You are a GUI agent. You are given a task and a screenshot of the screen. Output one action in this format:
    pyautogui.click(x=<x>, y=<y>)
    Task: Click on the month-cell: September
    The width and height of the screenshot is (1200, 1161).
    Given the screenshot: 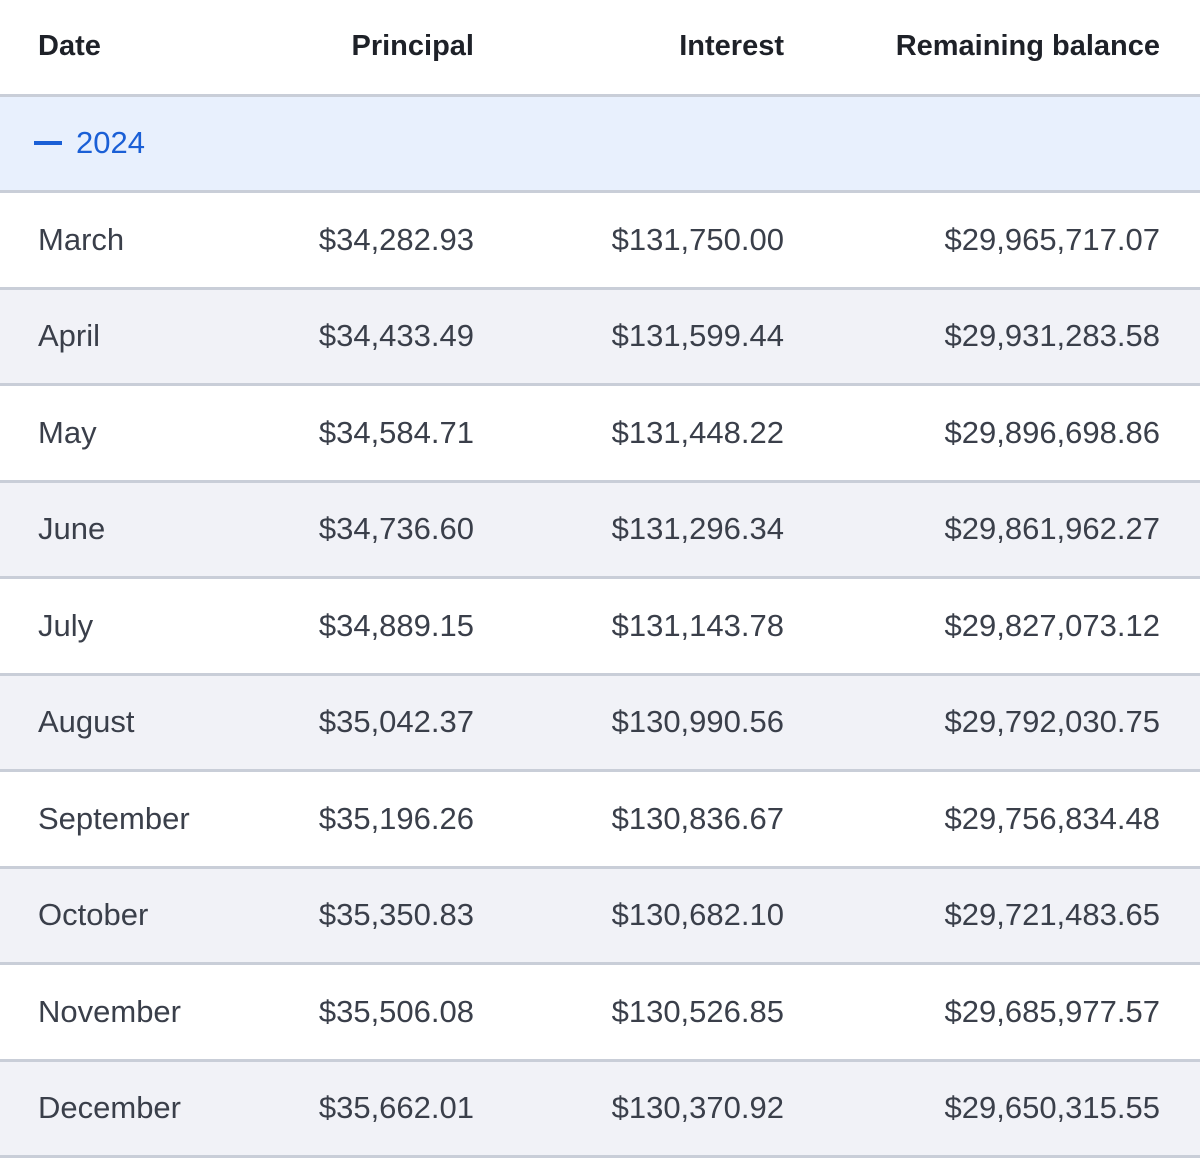 What is the action you would take?
    pyautogui.click(x=114, y=818)
    